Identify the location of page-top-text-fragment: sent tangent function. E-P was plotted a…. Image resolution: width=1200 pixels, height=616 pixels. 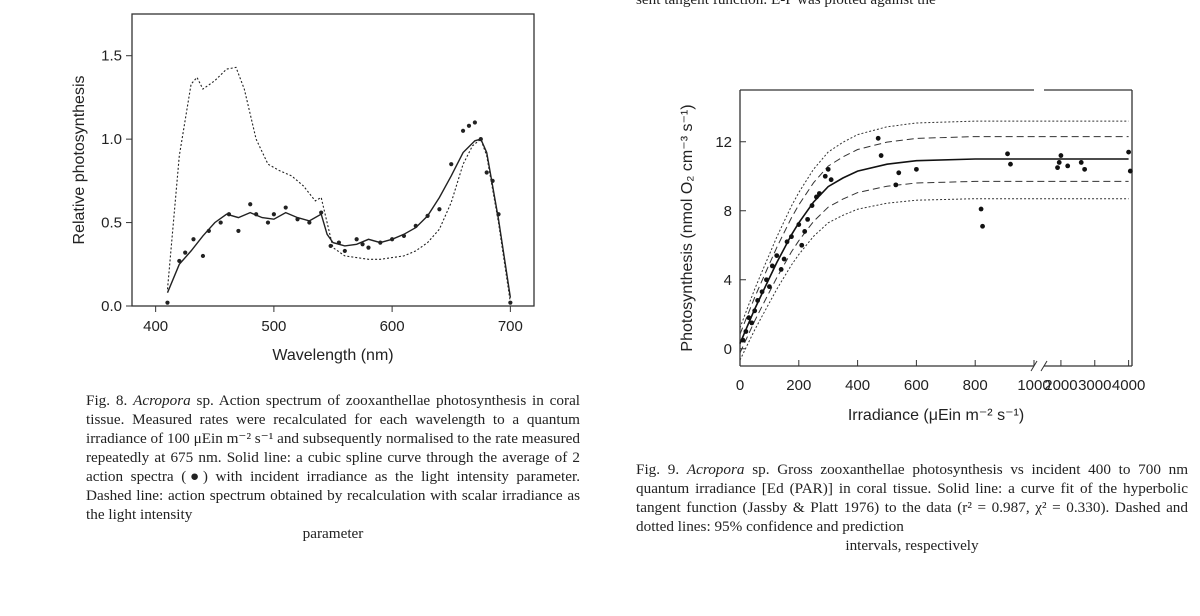
(912, 4).